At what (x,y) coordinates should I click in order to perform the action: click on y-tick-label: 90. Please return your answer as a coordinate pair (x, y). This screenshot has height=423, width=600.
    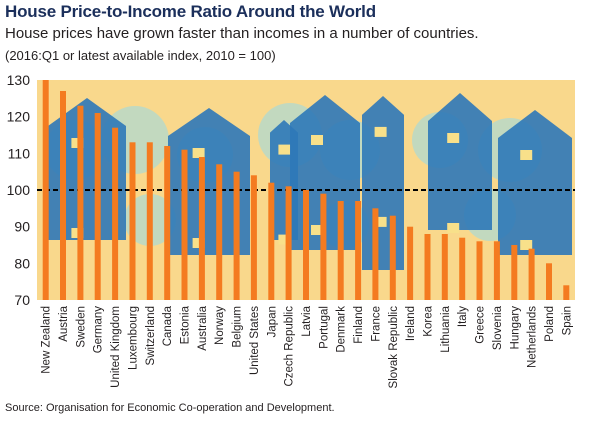
    Looking at the image, I should click on (22, 227).